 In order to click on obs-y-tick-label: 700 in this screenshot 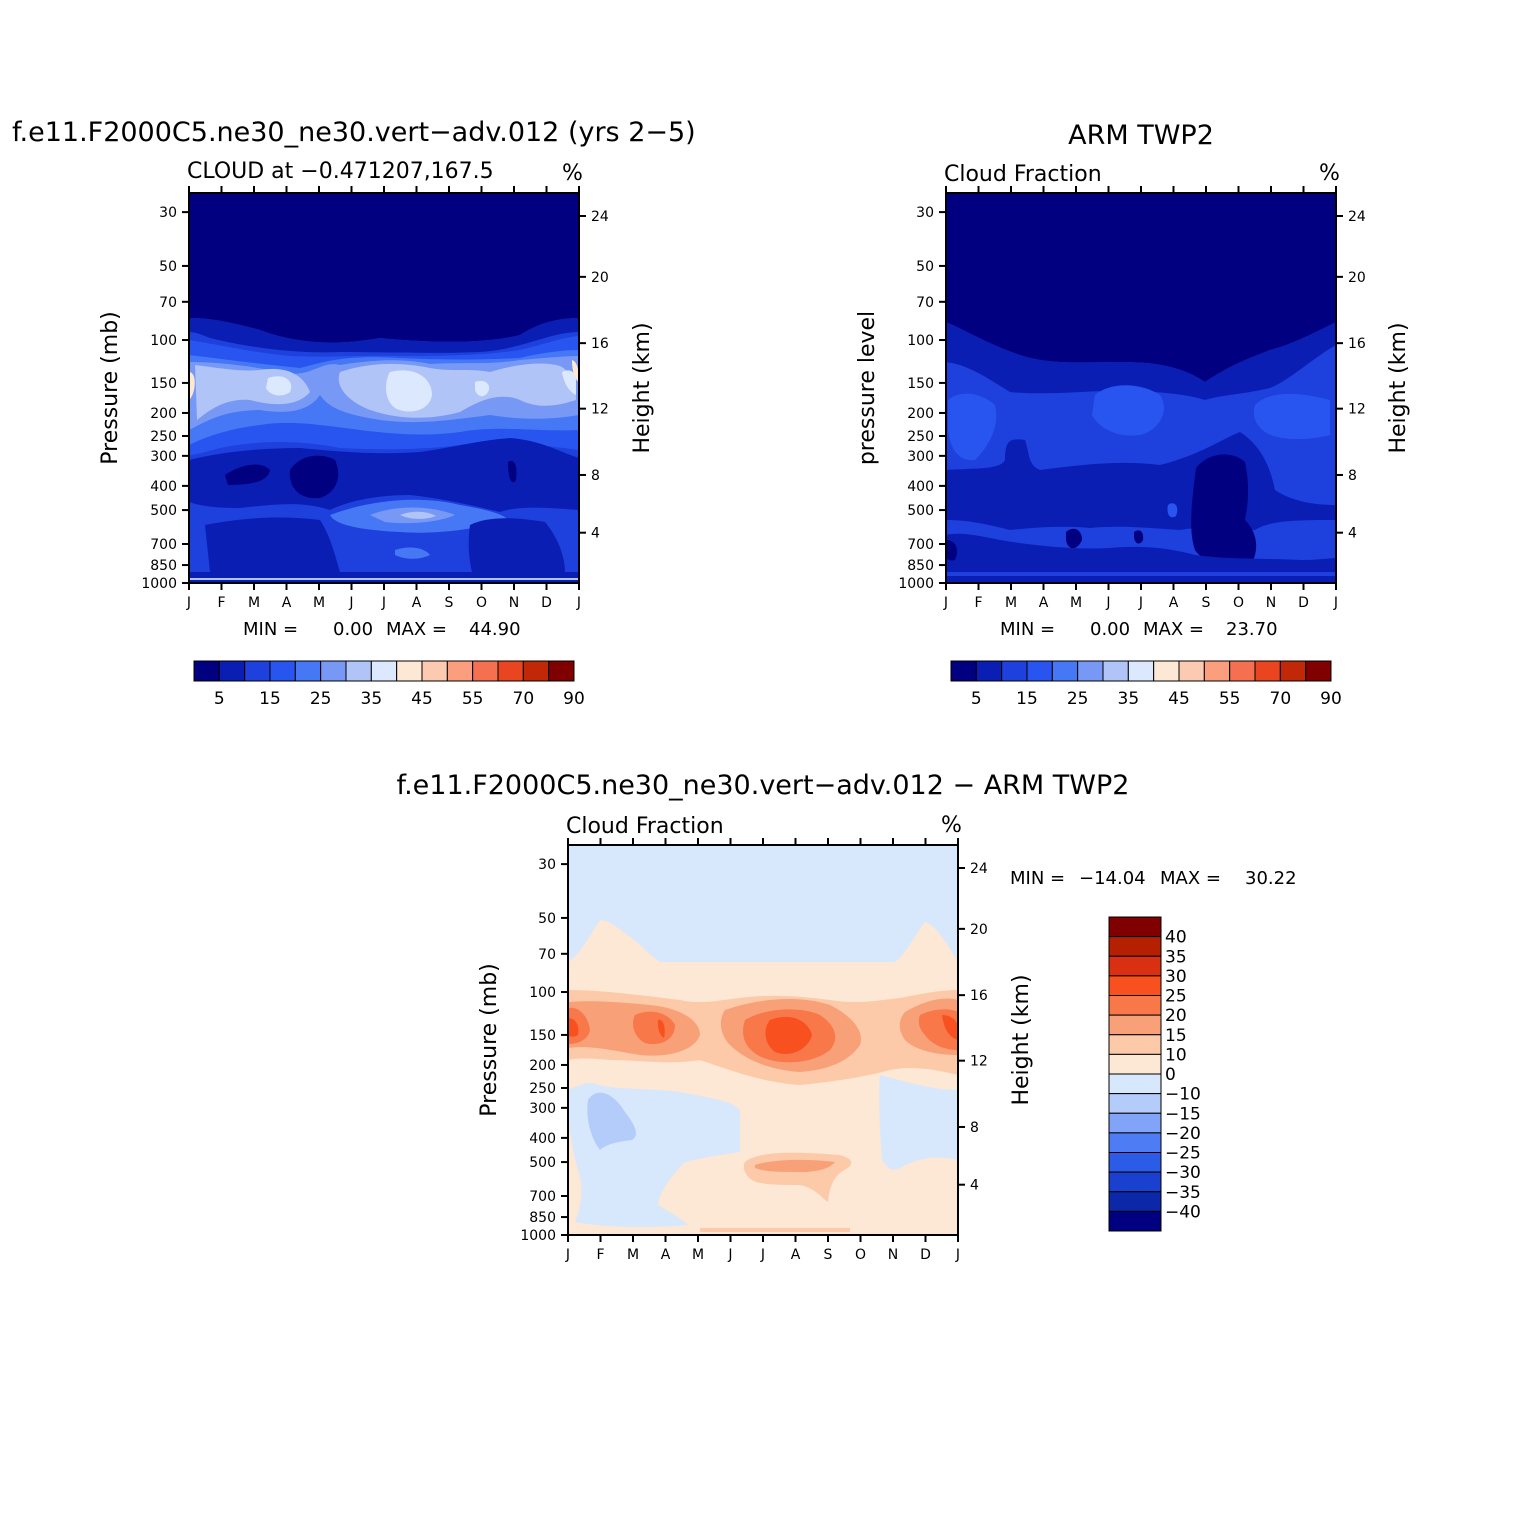, I will do `click(920, 545)`.